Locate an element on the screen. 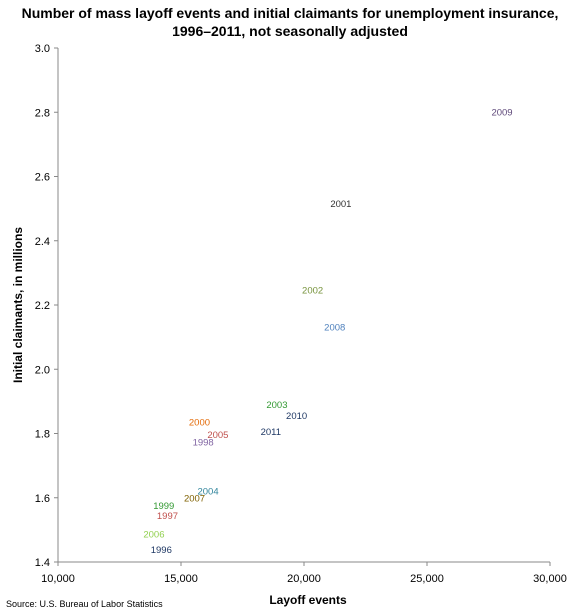 Image resolution: width=580 pixels, height=616 pixels. data-point-label-1999: 1999 is located at coordinates (163, 506).